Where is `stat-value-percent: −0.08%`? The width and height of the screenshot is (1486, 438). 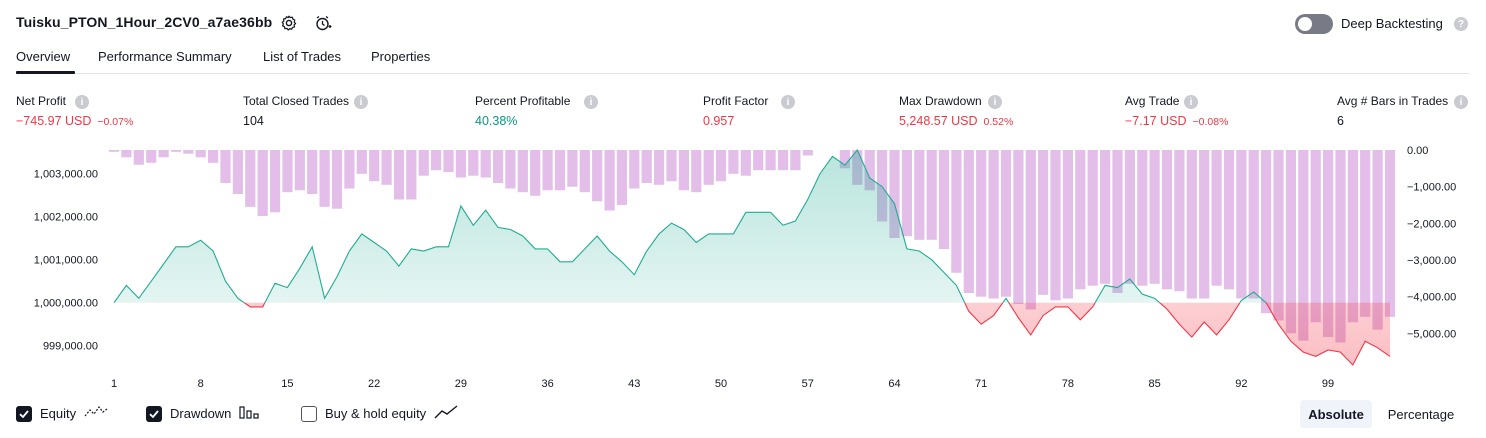 stat-value-percent: −0.08% is located at coordinates (1210, 122).